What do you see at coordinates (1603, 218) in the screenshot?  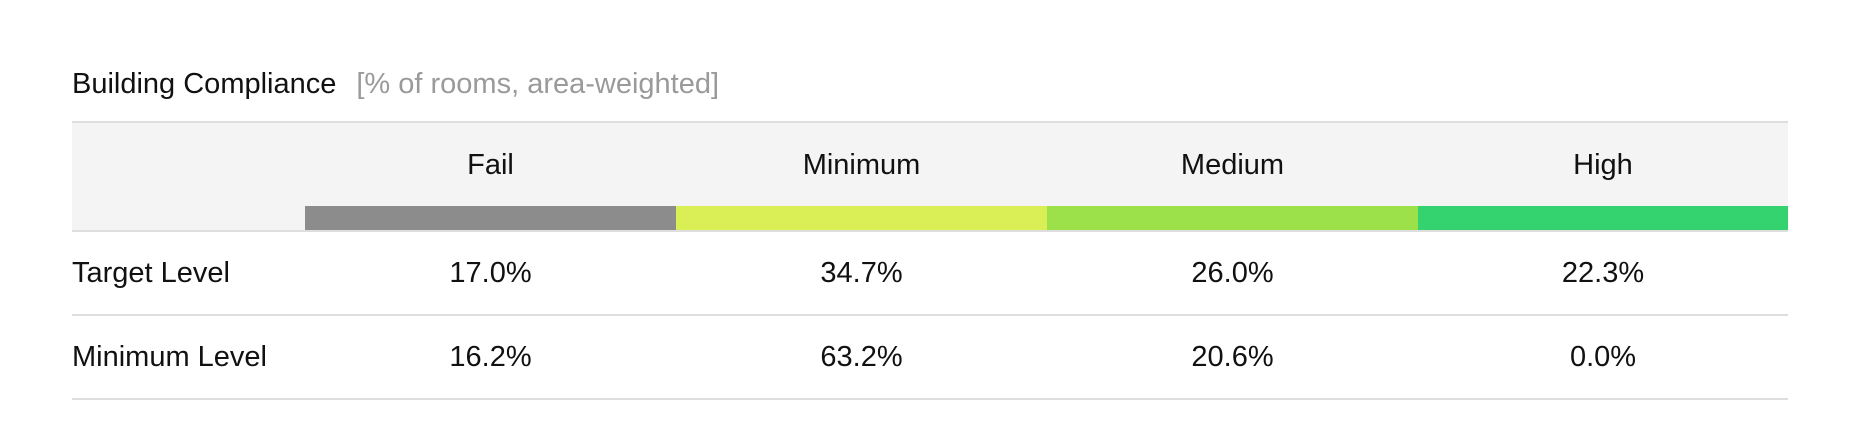 I see `color-swatch-high` at bounding box center [1603, 218].